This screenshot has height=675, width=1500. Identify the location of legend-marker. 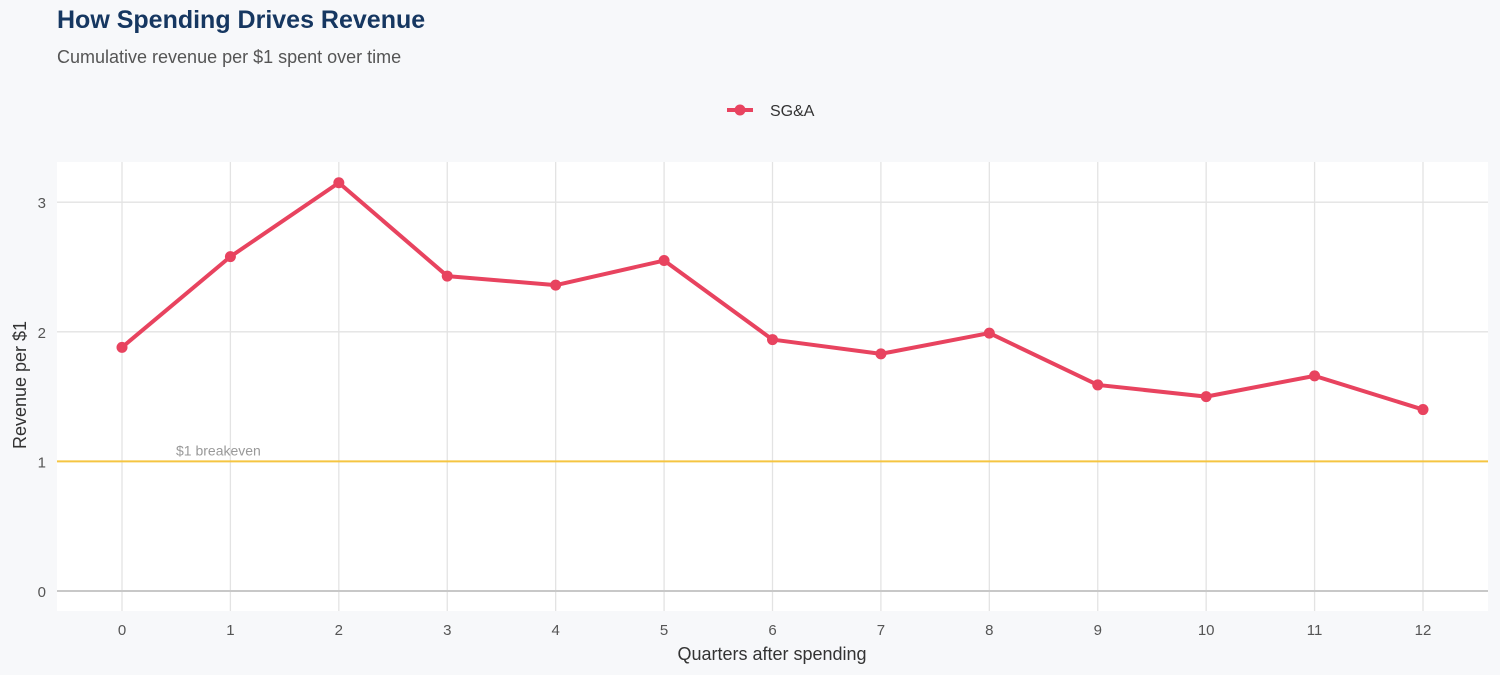
(740, 110).